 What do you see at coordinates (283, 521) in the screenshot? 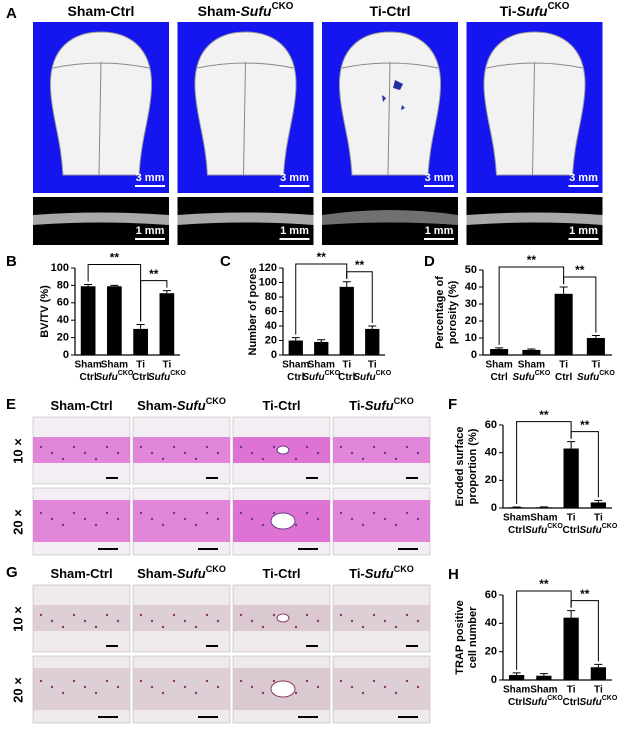
I see `resorption-pit` at bounding box center [283, 521].